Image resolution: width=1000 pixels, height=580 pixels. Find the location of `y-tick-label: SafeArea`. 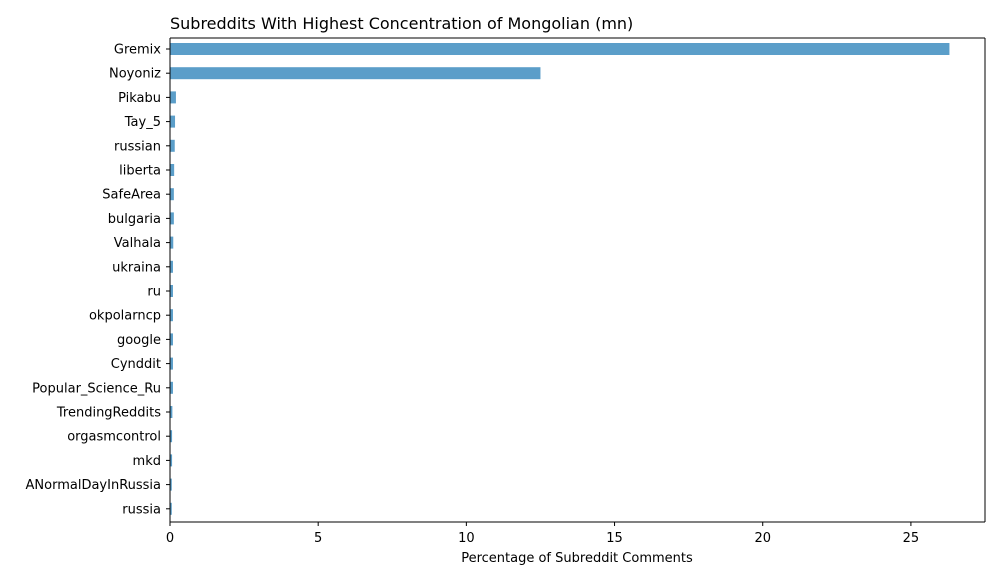

y-tick-label: SafeArea is located at coordinates (131, 195).